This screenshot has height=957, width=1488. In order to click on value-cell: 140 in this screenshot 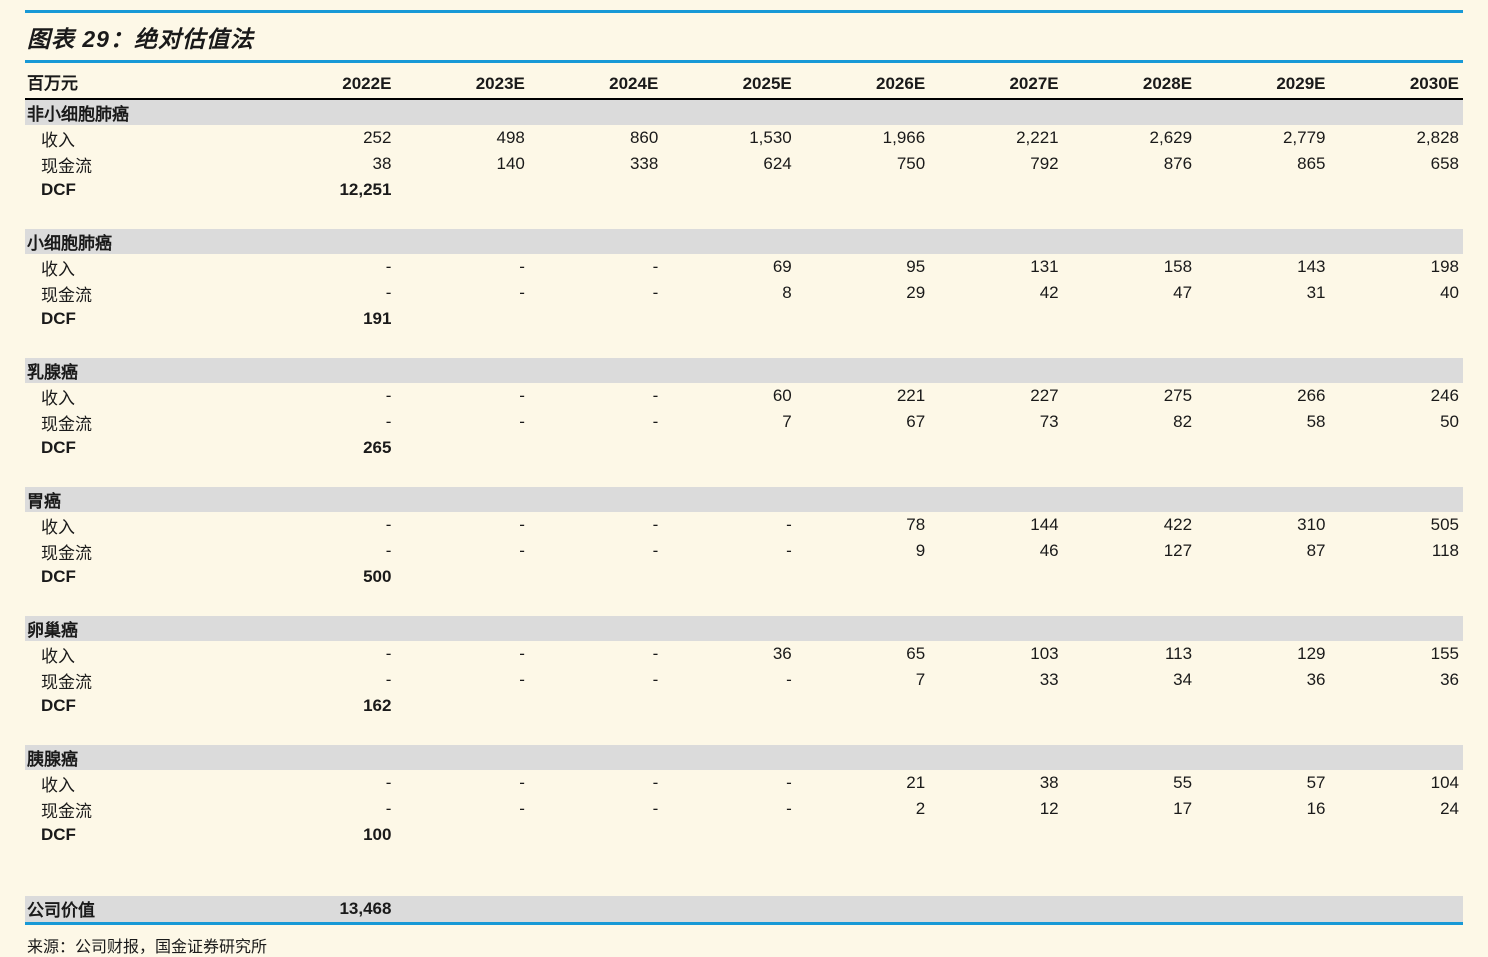, I will do `click(510, 163)`.